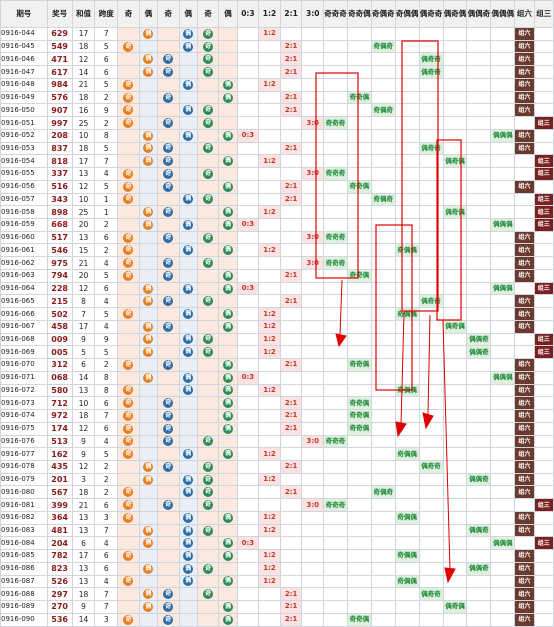  I want to click on header-cell: 期号, so click(24, 14).